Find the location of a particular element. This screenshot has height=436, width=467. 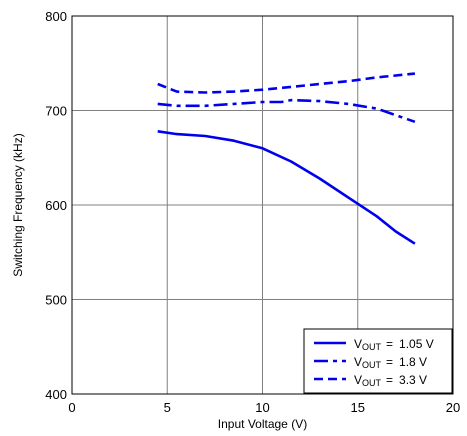

y-tick-label: 700 is located at coordinates (56, 111).